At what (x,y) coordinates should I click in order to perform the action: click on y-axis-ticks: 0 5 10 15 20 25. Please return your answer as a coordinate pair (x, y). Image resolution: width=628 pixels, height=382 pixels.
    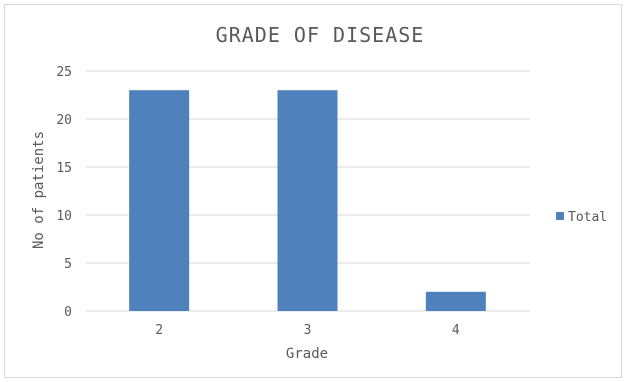
    Looking at the image, I should click on (64, 192).